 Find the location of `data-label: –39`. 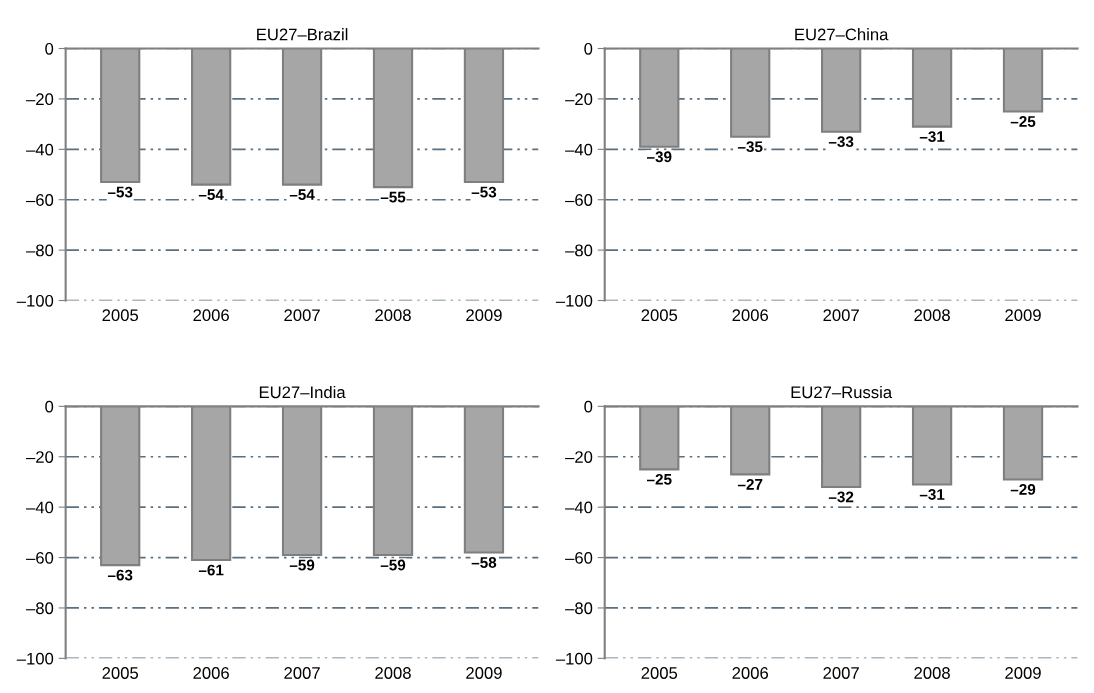

data-label: –39 is located at coordinates (659, 157).